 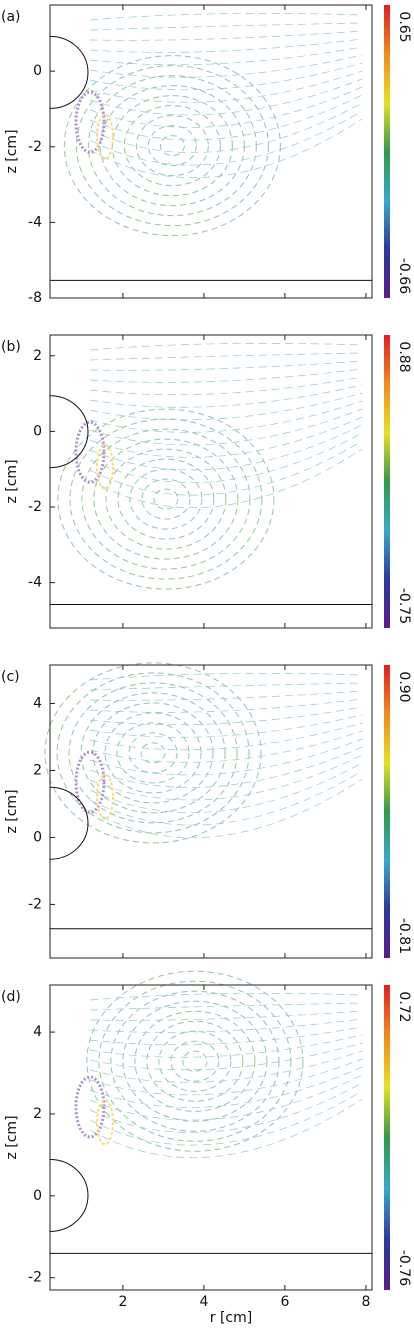 What do you see at coordinates (365, 1302) in the screenshot?
I see `x-tick-label: 8` at bounding box center [365, 1302].